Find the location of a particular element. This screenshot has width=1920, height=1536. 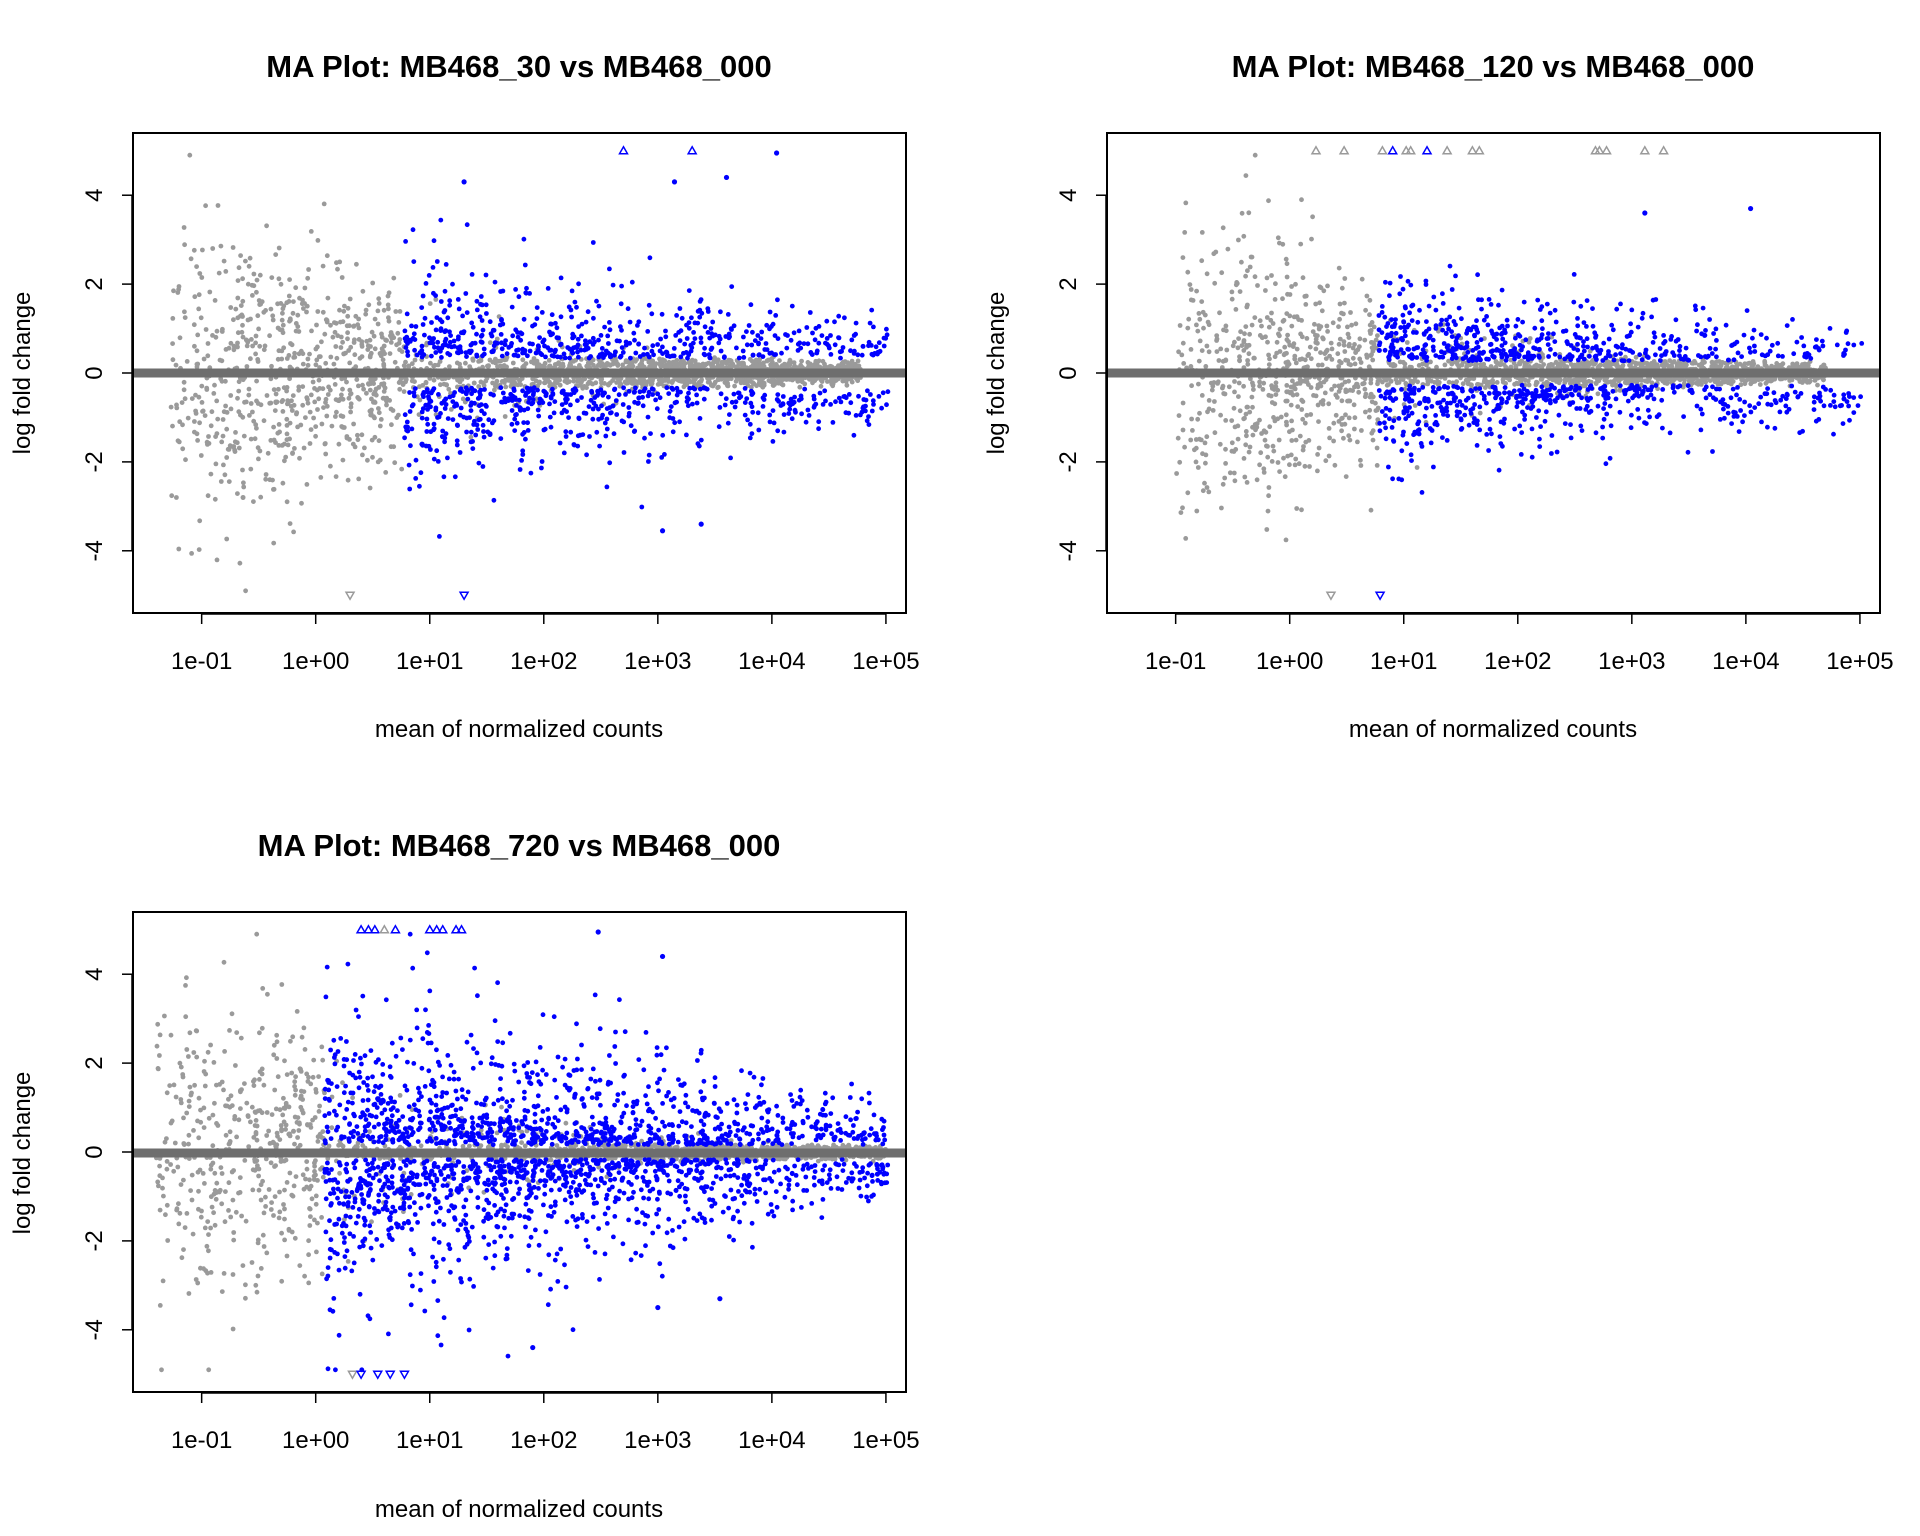

x-tick-label: 1e+04 is located at coordinates (771, 661).